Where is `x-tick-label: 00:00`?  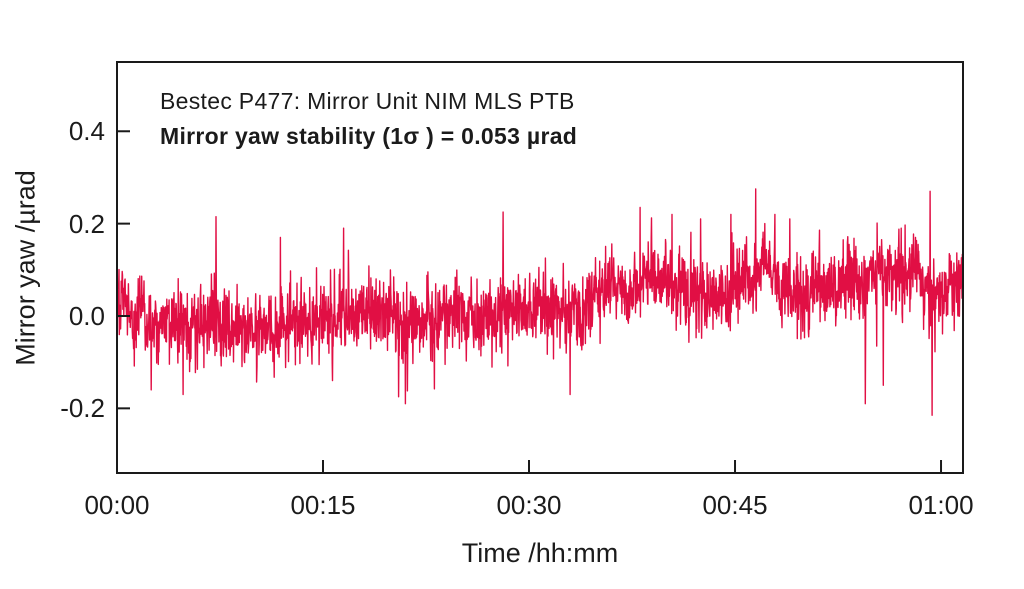 x-tick-label: 00:00 is located at coordinates (117, 505).